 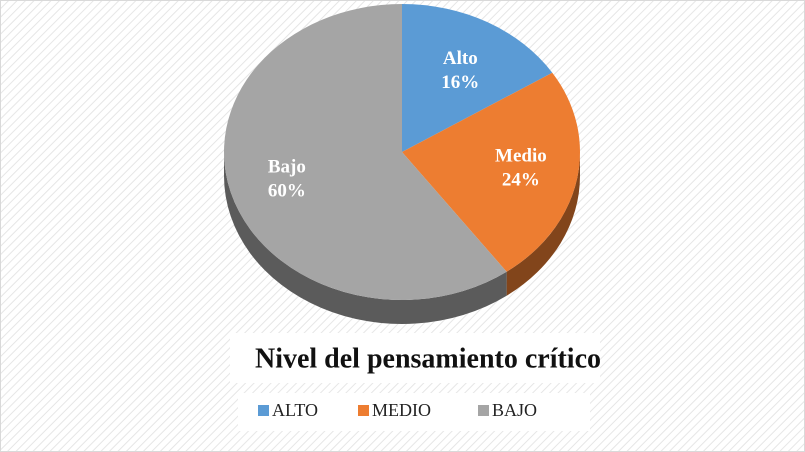 What do you see at coordinates (401, 410) in the screenshot?
I see `legend-label: MEDIO` at bounding box center [401, 410].